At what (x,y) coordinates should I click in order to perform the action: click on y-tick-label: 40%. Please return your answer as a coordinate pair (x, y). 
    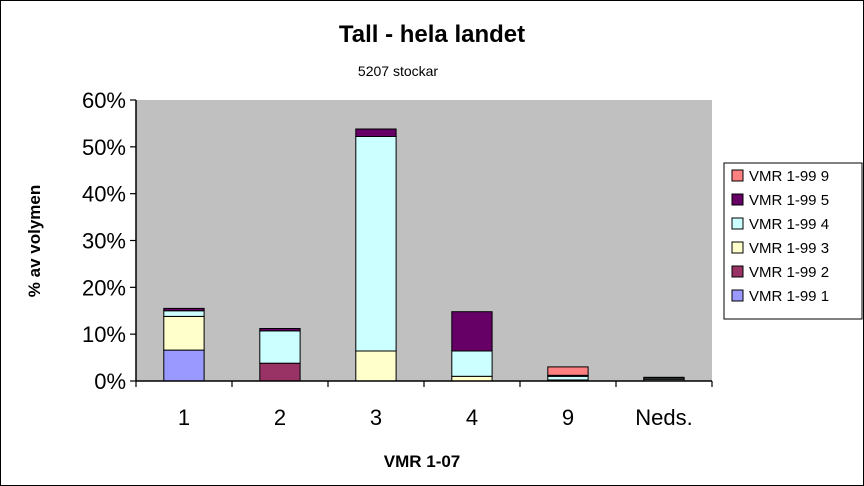
    Looking at the image, I should click on (104, 194).